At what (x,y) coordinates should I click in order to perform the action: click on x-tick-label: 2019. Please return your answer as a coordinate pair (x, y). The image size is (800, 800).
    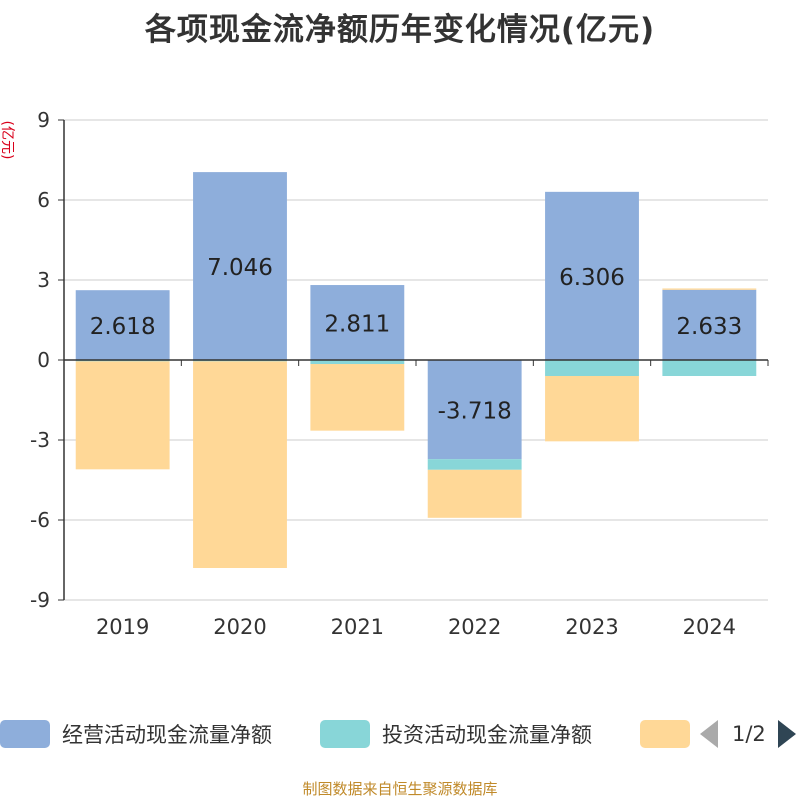
    Looking at the image, I should click on (122, 627).